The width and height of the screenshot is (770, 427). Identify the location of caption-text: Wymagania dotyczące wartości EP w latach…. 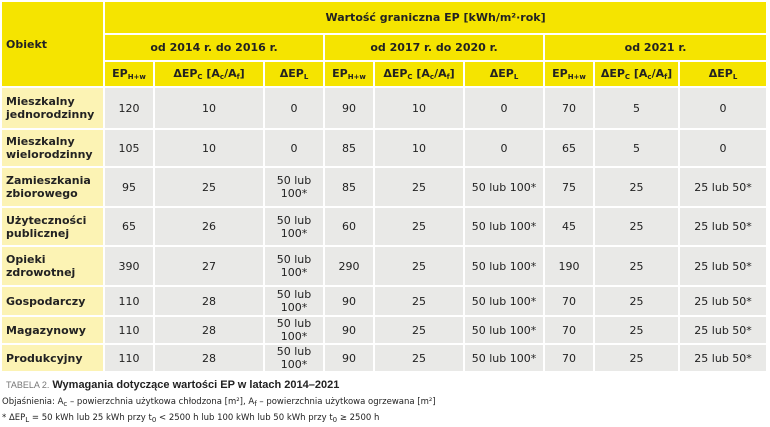
(196, 385).